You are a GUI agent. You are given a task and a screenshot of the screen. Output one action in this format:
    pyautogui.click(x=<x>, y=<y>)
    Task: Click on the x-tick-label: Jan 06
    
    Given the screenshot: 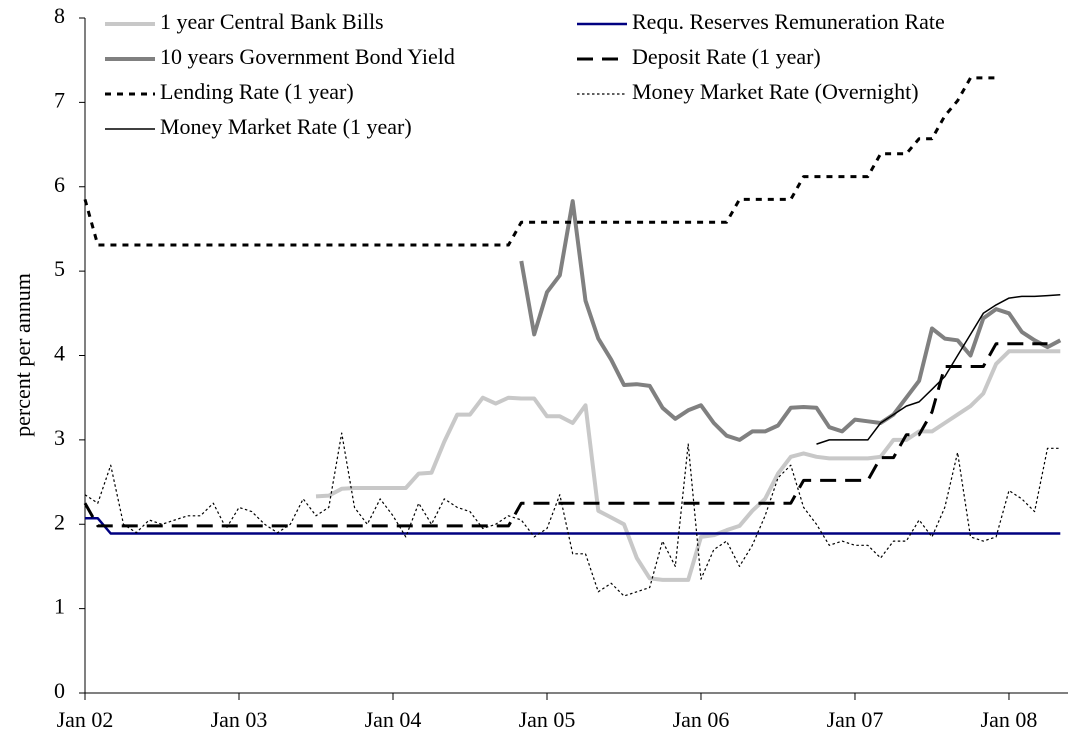 What is the action you would take?
    pyautogui.click(x=701, y=719)
    